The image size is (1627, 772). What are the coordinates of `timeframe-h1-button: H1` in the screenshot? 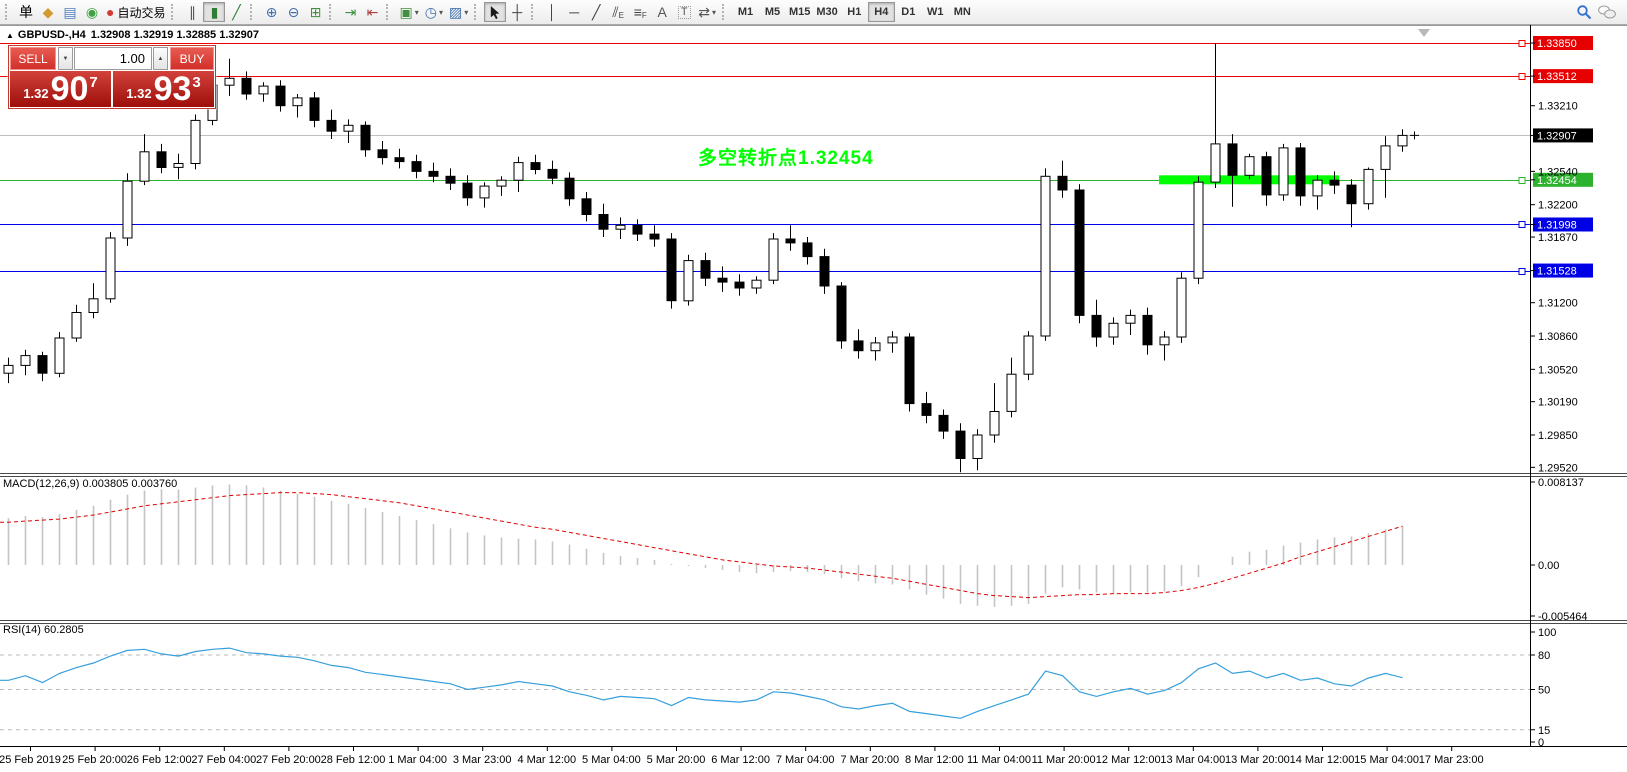 It's located at (854, 12).